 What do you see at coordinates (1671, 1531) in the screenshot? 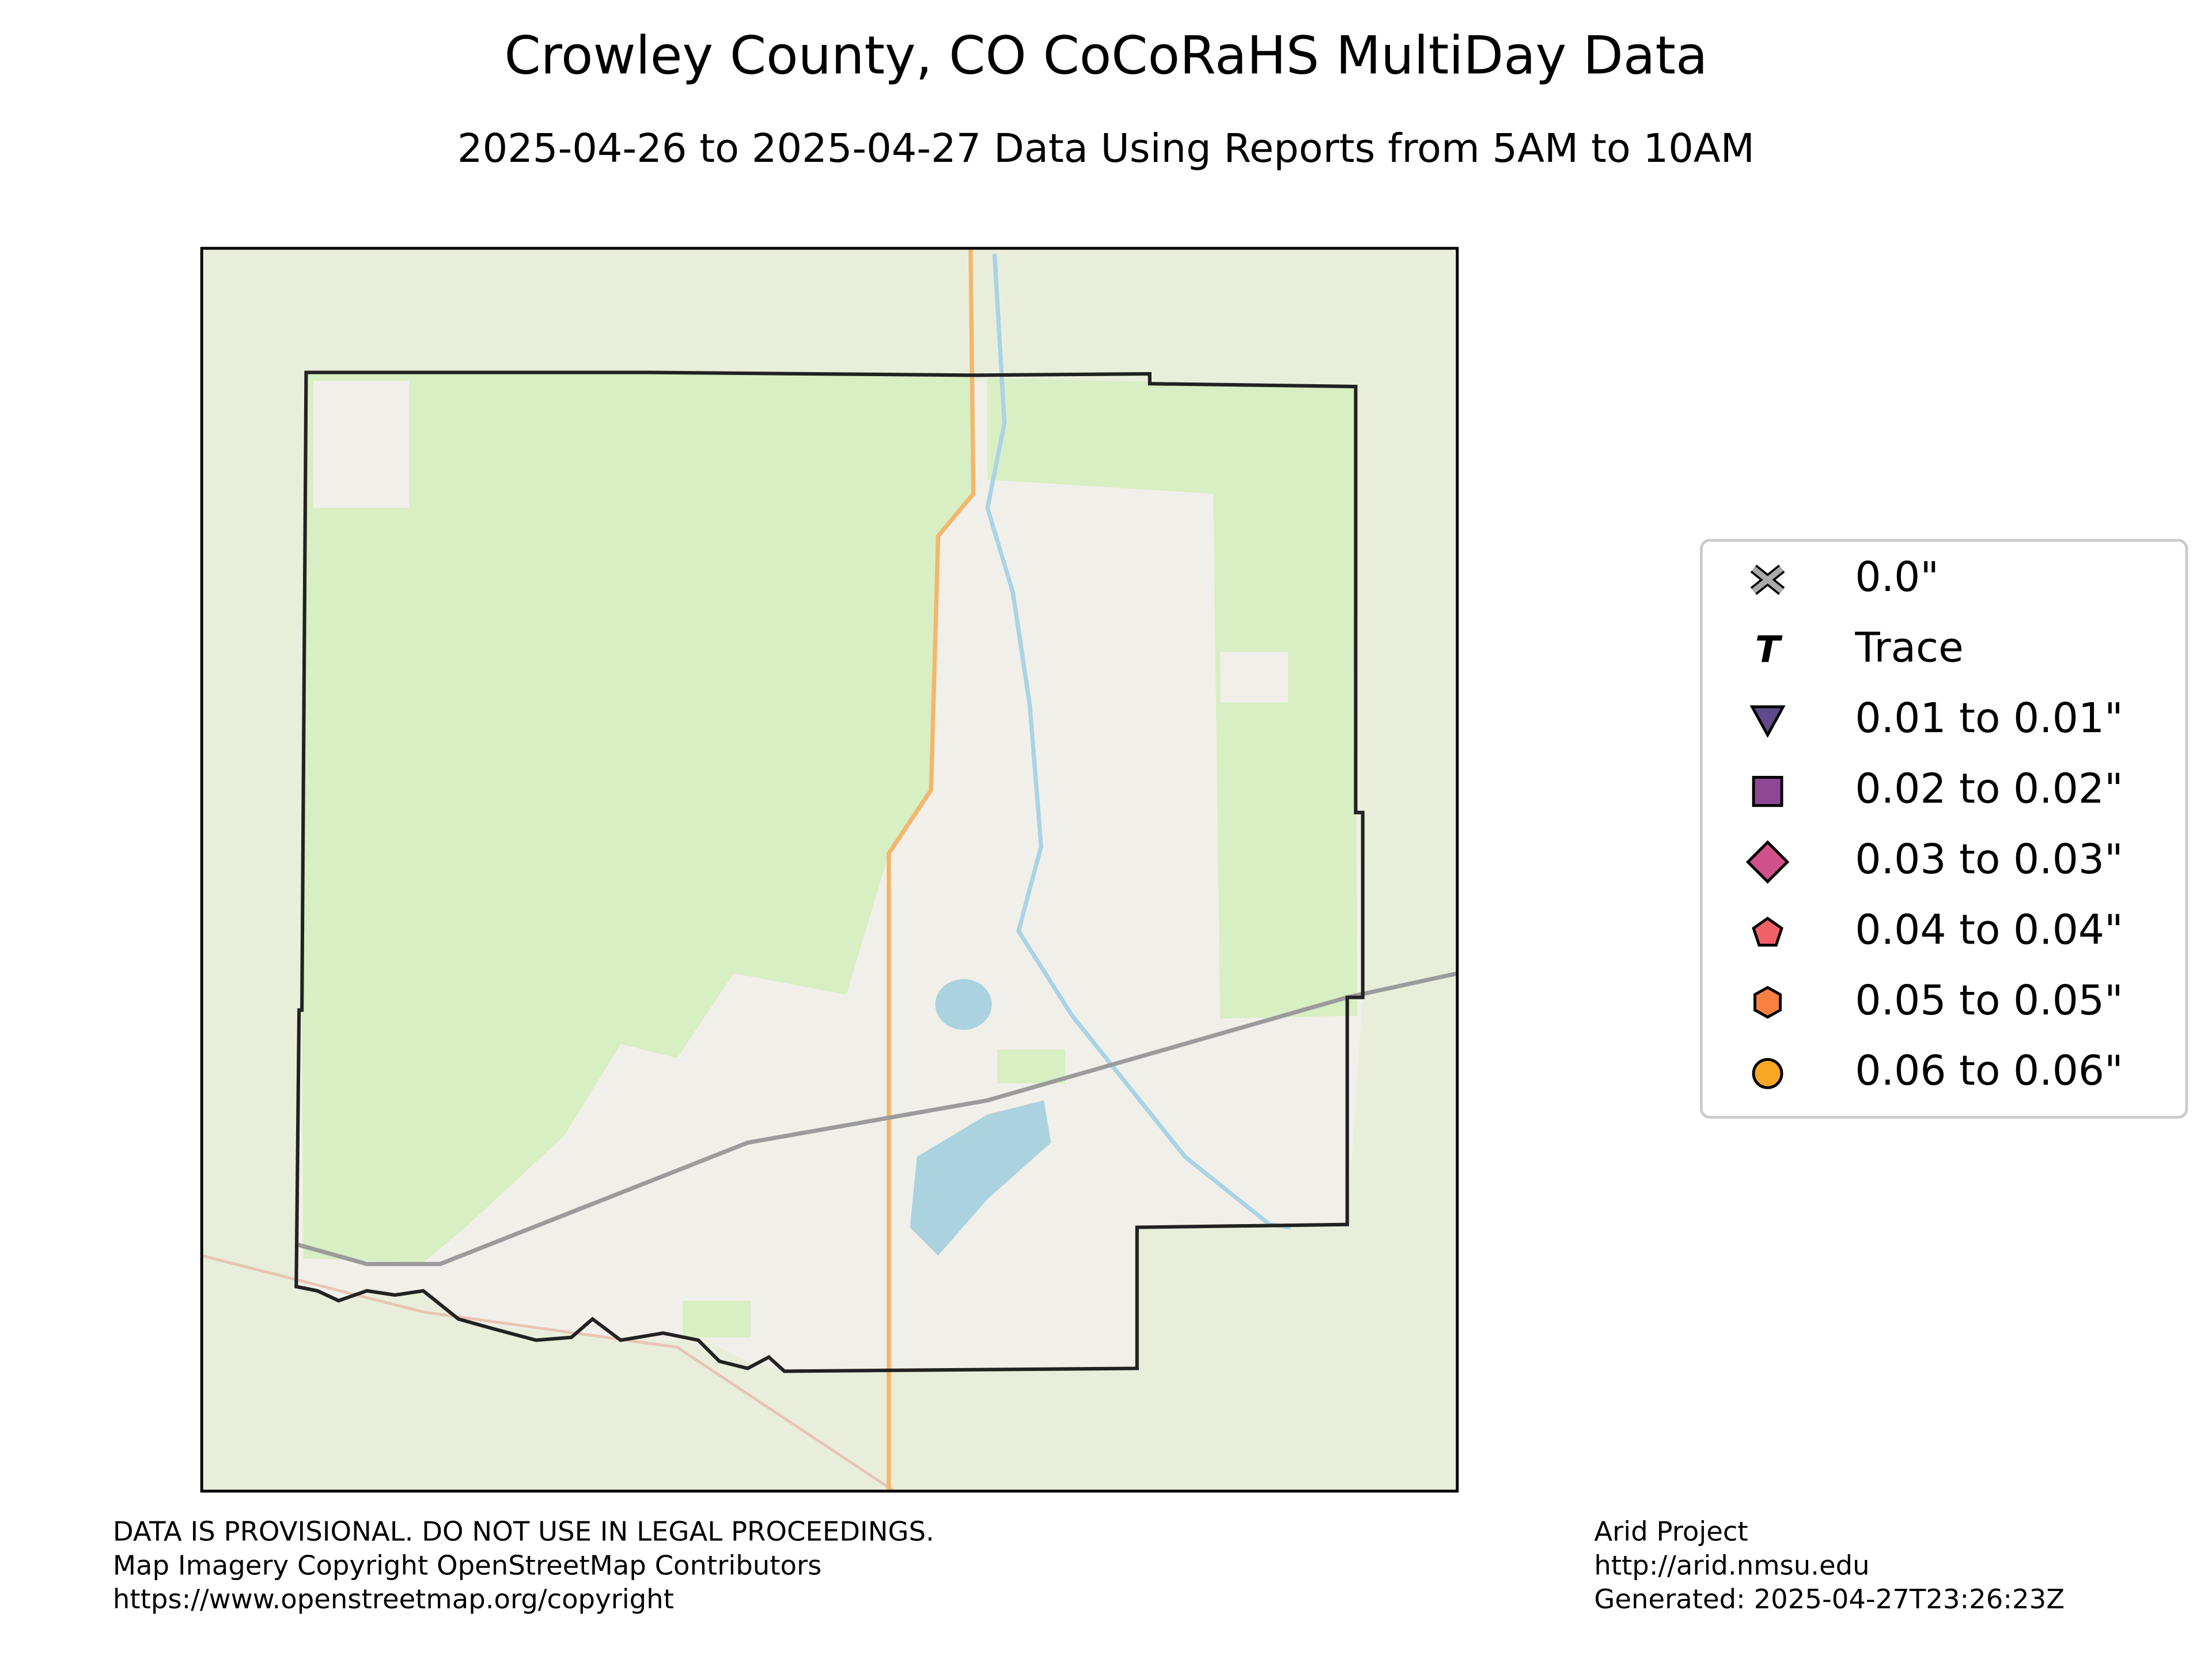
I see `footer-right: Arid Project` at bounding box center [1671, 1531].